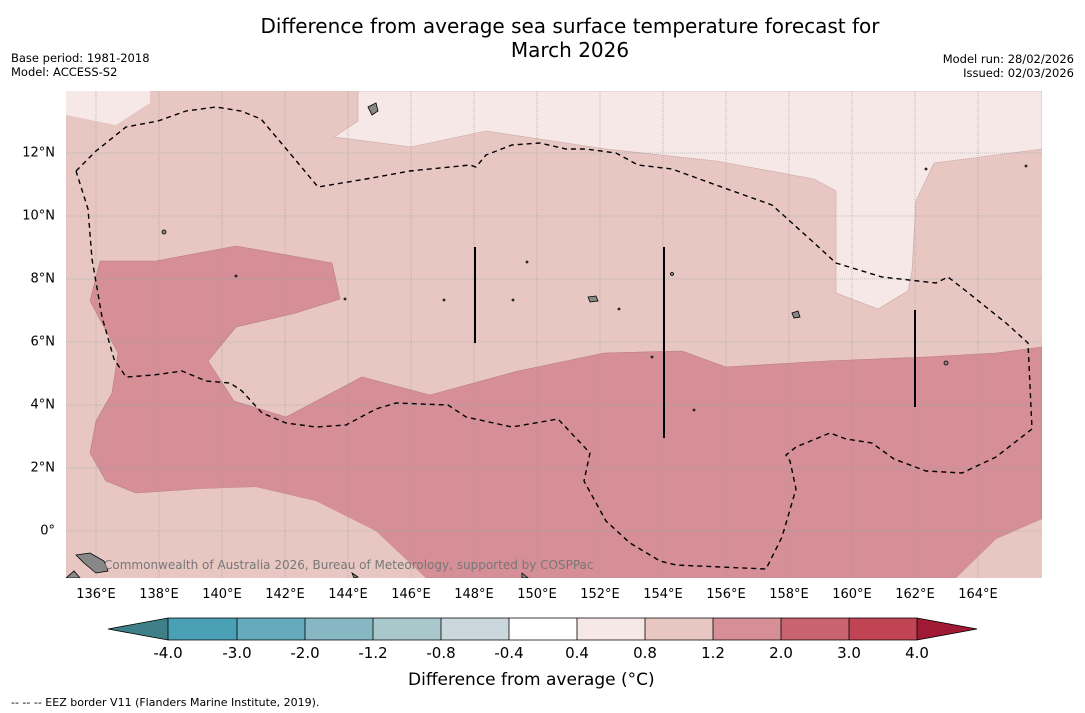  Describe the element at coordinates (915, 594) in the screenshot. I see `lon-tick: 162°E` at that location.